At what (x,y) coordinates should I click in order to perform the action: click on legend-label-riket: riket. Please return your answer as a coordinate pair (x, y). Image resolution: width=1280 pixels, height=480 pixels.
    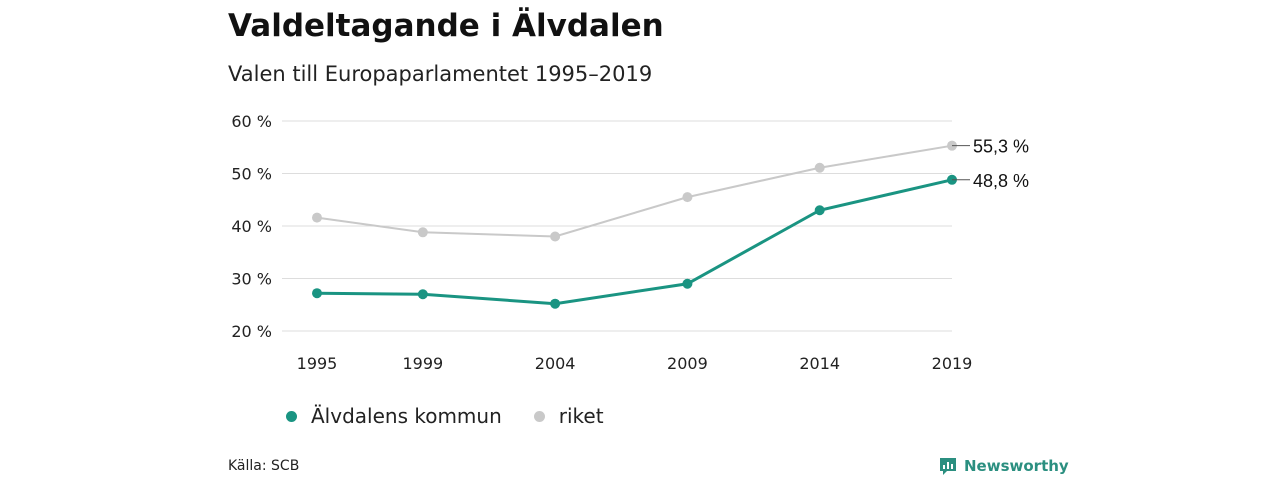
    Looking at the image, I should click on (581, 416).